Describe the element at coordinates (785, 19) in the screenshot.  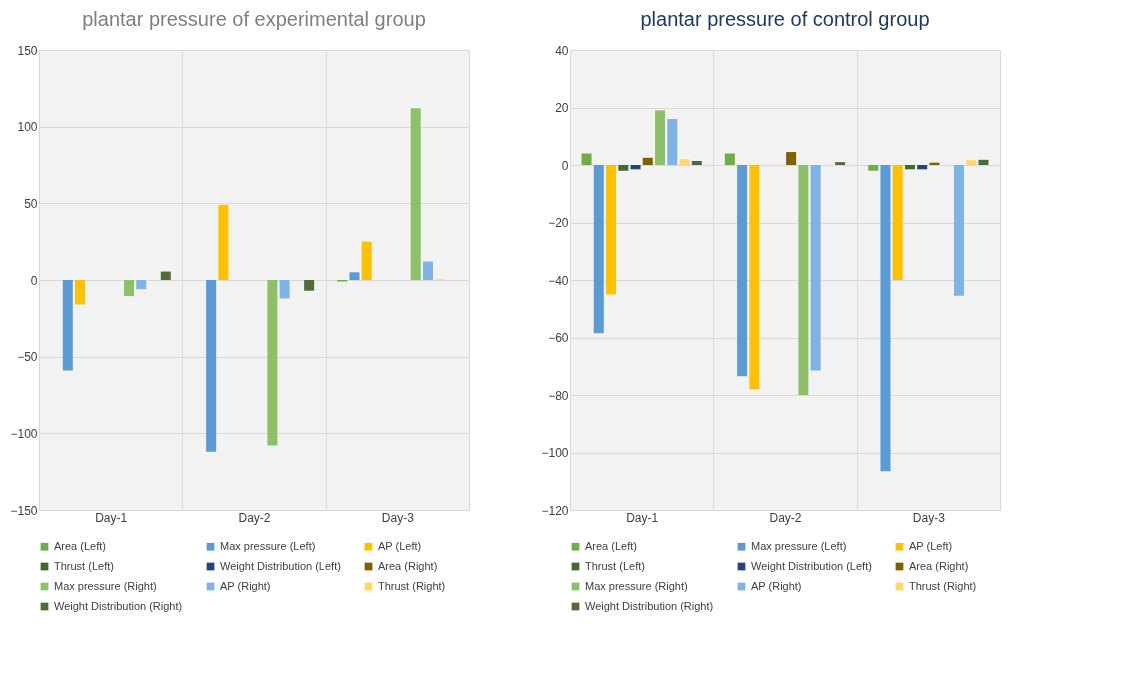
I see `chart-title: plantar pressure of control group` at that location.